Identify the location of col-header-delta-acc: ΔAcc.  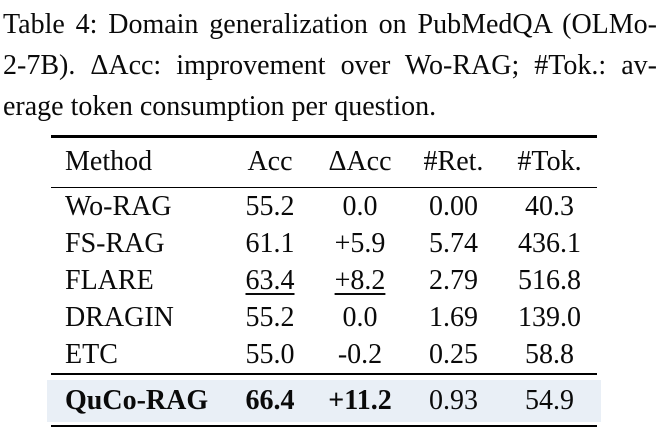
(360, 161).